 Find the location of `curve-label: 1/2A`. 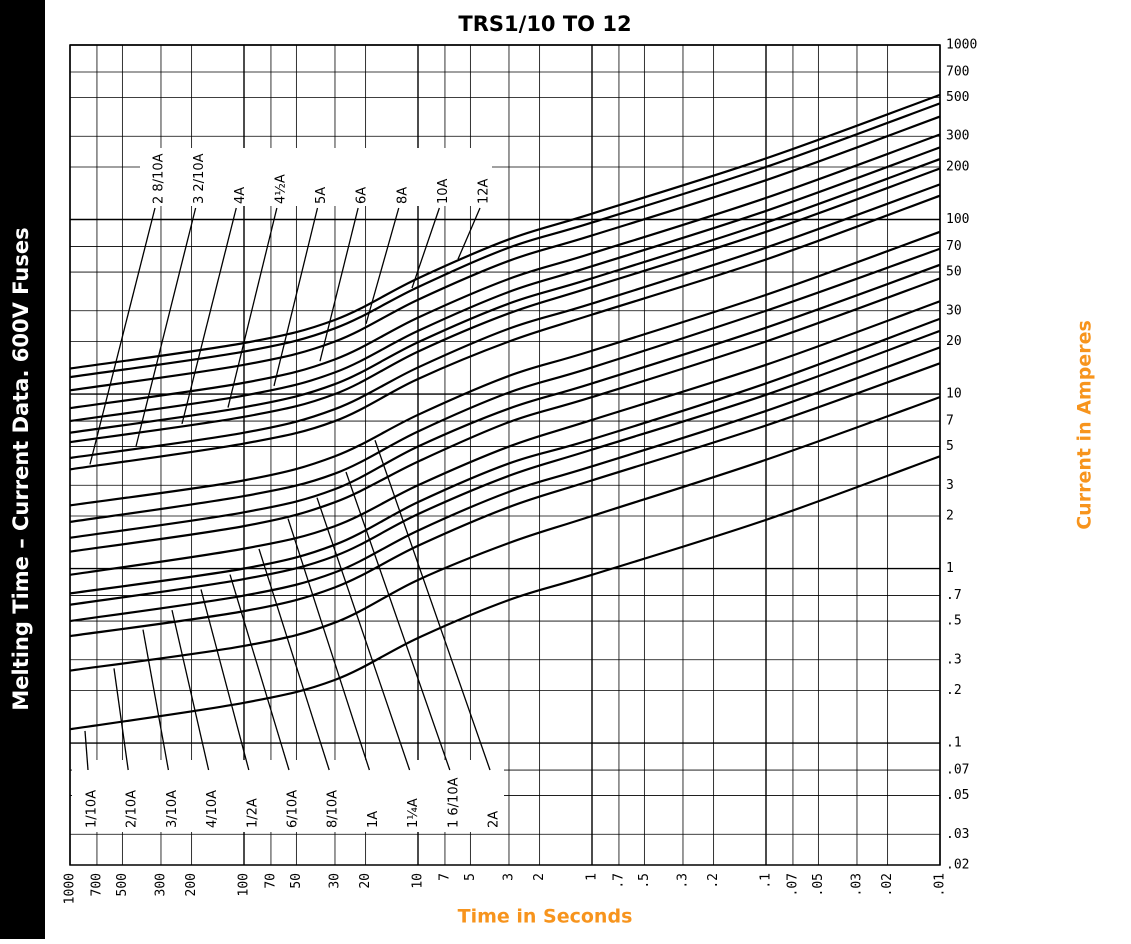

curve-label: 1/2A is located at coordinates (252, 813).